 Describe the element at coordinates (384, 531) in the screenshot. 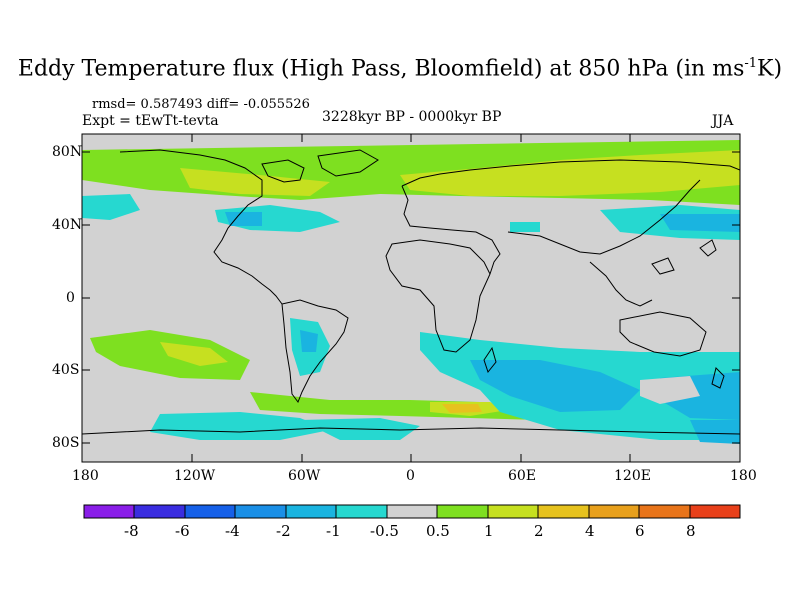

I see `colorbar-label: -0.5` at that location.